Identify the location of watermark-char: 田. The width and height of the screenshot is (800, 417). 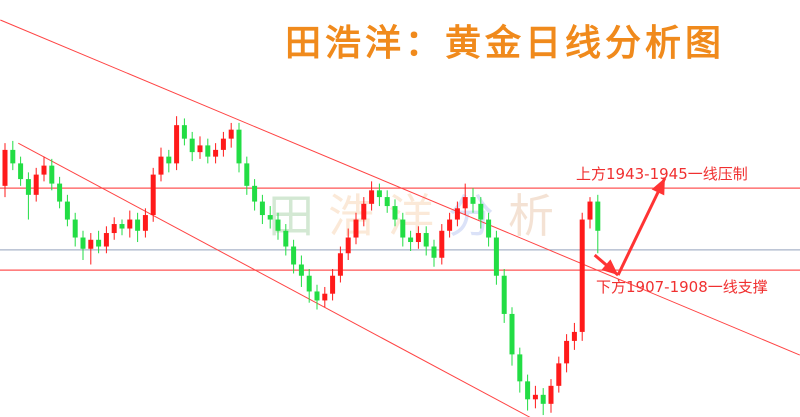
(298, 216).